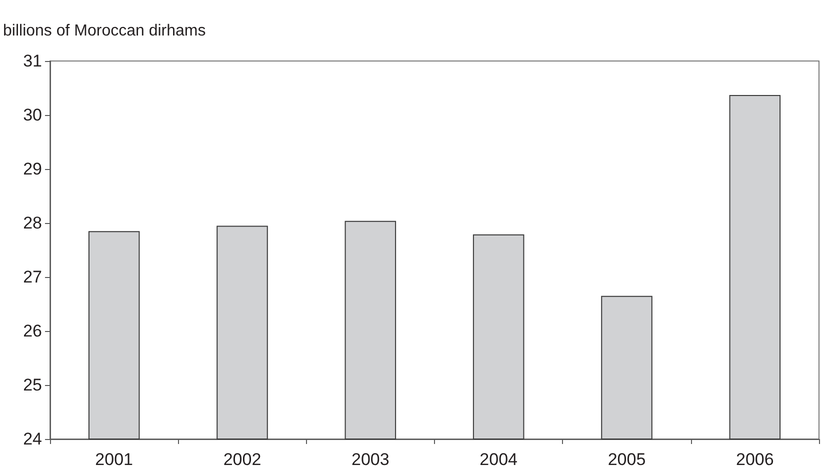  Describe the element at coordinates (32, 61) in the screenshot. I see `y-tick-label: 31` at that location.